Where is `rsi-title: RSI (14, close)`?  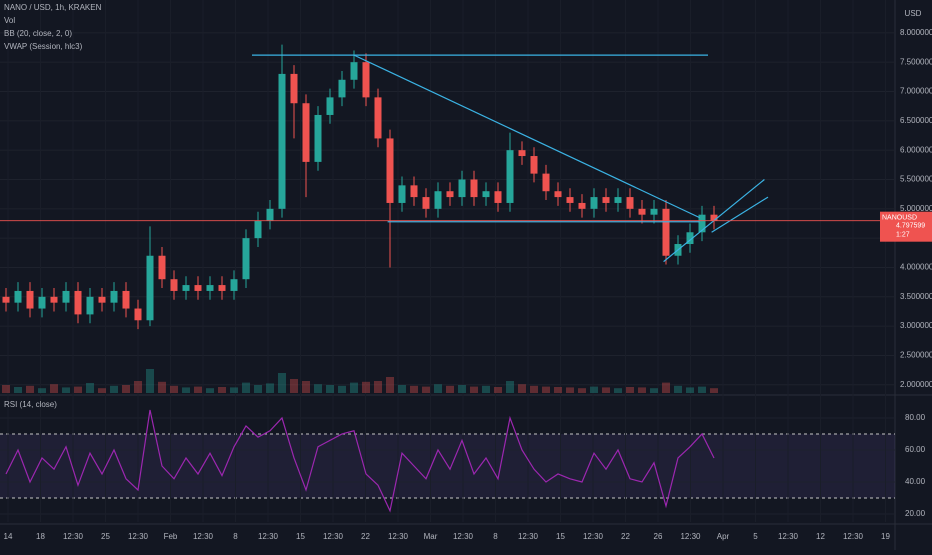
rsi-title: RSI (14, close) is located at coordinates (30, 404).